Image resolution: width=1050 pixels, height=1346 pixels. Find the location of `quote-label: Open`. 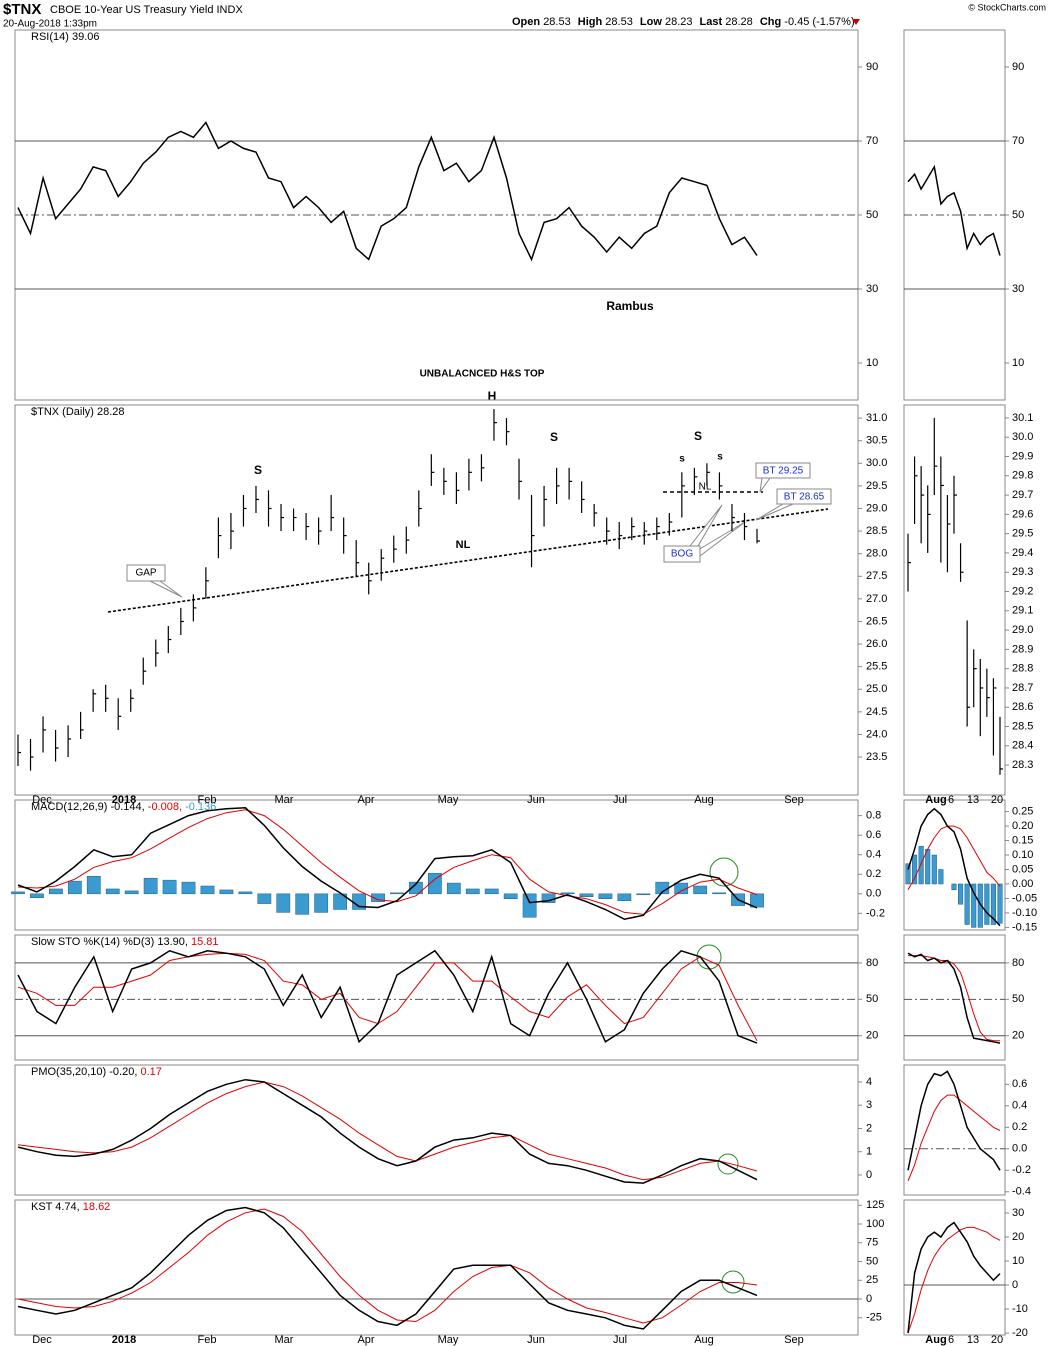

quote-label: Open is located at coordinates (526, 22).